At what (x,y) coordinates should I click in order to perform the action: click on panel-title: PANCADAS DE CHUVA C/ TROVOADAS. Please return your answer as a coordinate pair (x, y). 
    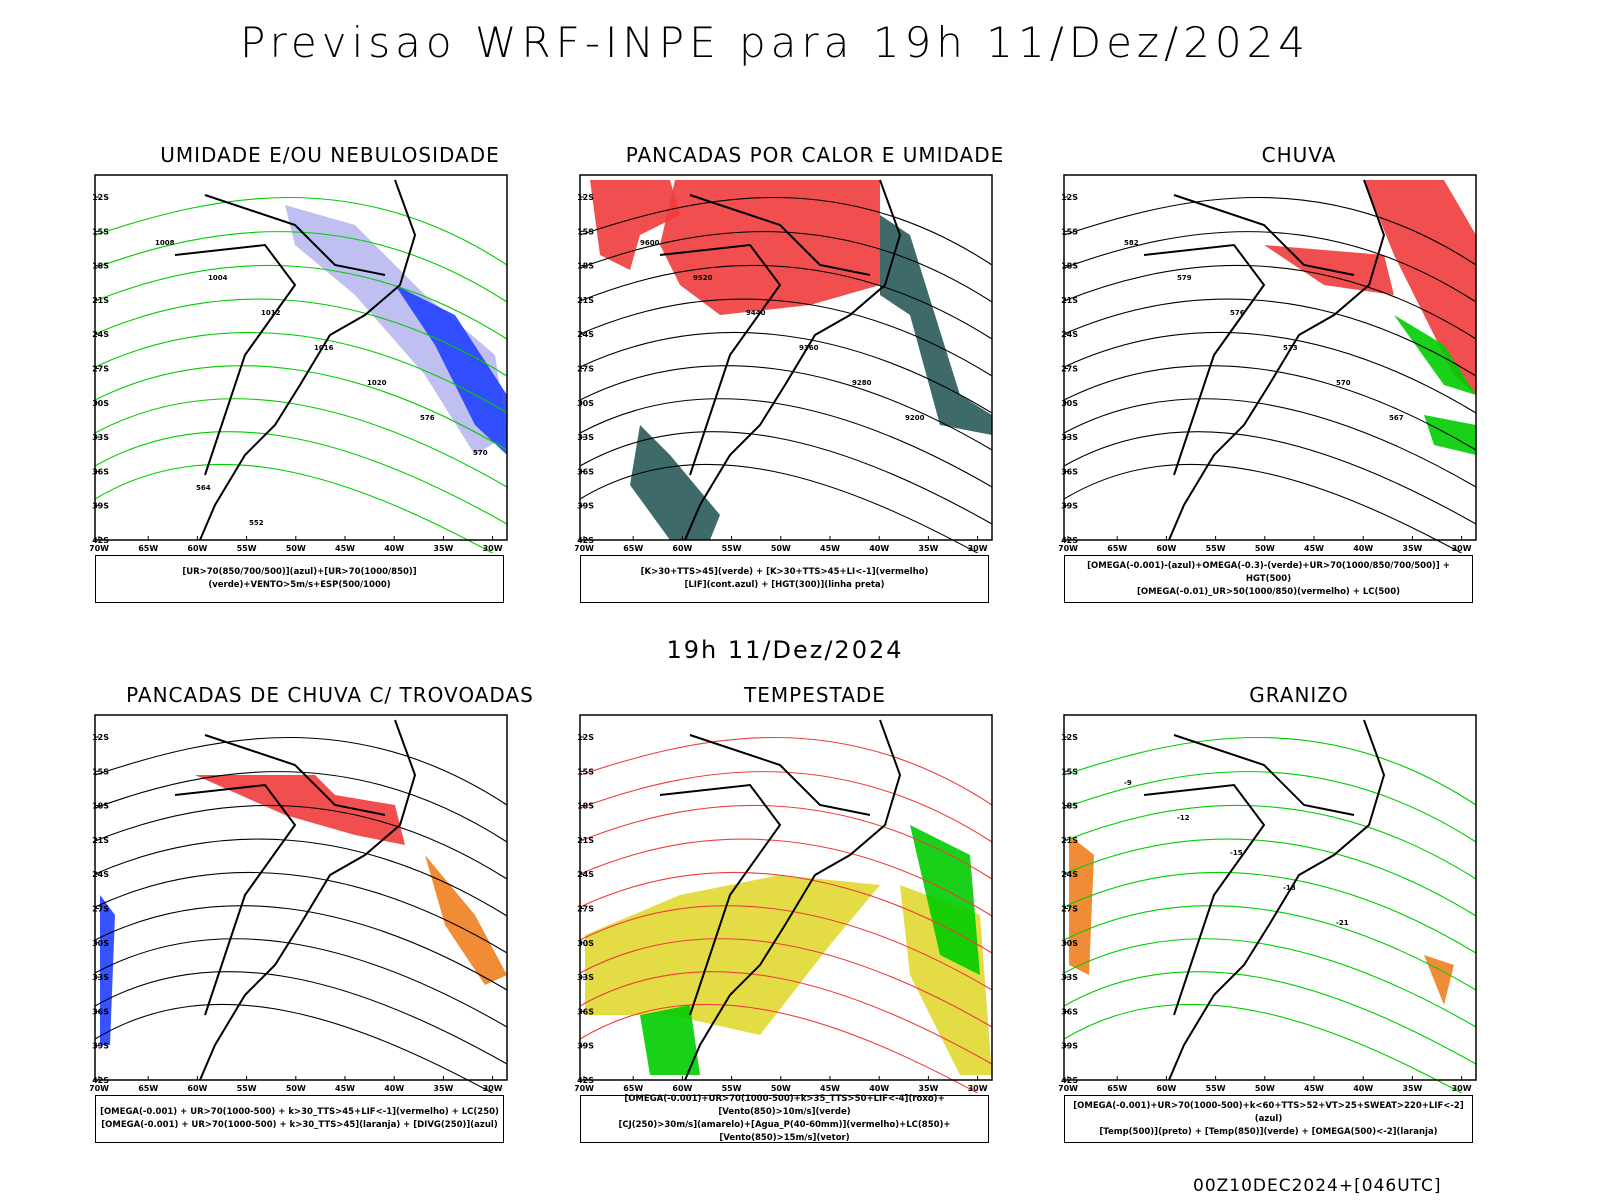
    Looking at the image, I should click on (330, 695).